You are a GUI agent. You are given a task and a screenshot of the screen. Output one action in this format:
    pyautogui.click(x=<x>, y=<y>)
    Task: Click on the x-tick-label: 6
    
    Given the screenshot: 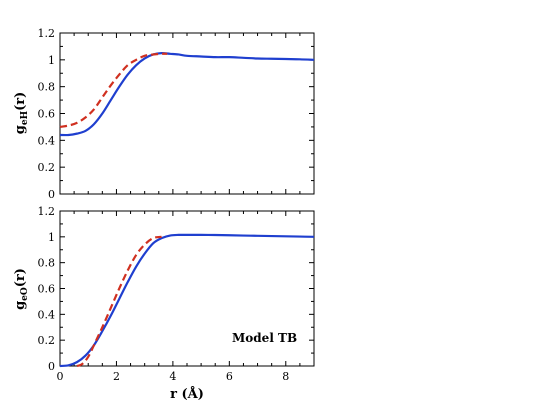 What is the action you would take?
    pyautogui.click(x=229, y=376)
    